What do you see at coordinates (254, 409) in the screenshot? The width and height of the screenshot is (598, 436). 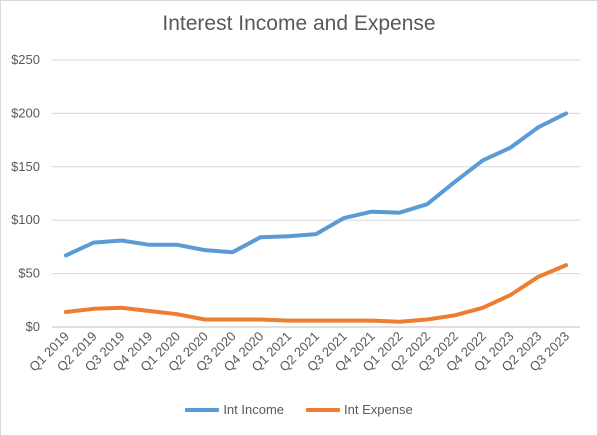 I see `legend-label-int-income: Int Income` at bounding box center [254, 409].